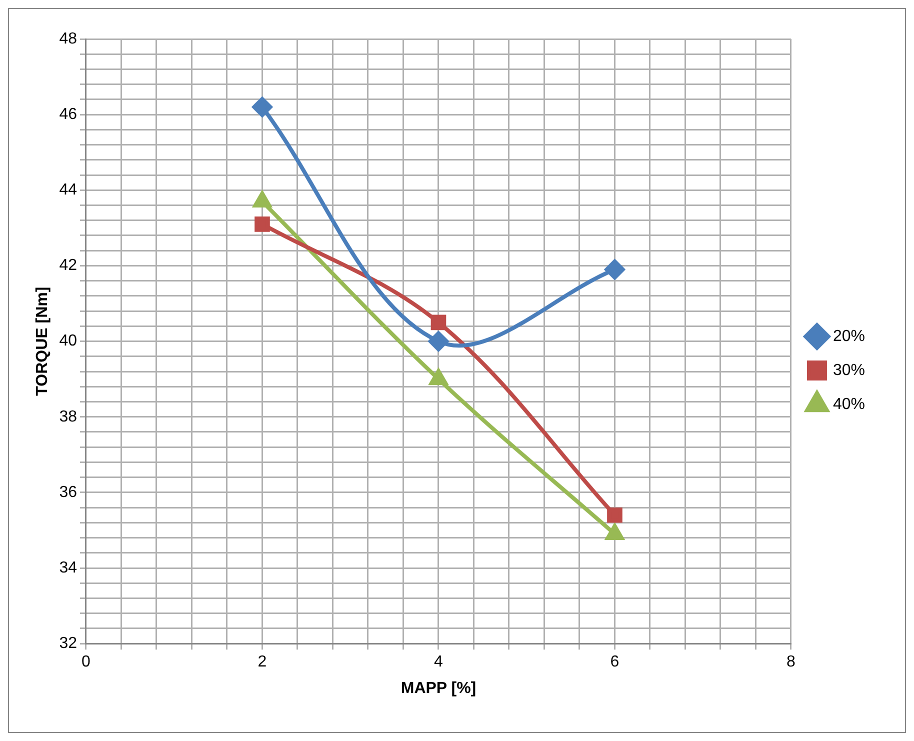 This screenshot has width=914, height=741. What do you see at coordinates (68, 643) in the screenshot?
I see `y-tick-label: 32` at bounding box center [68, 643].